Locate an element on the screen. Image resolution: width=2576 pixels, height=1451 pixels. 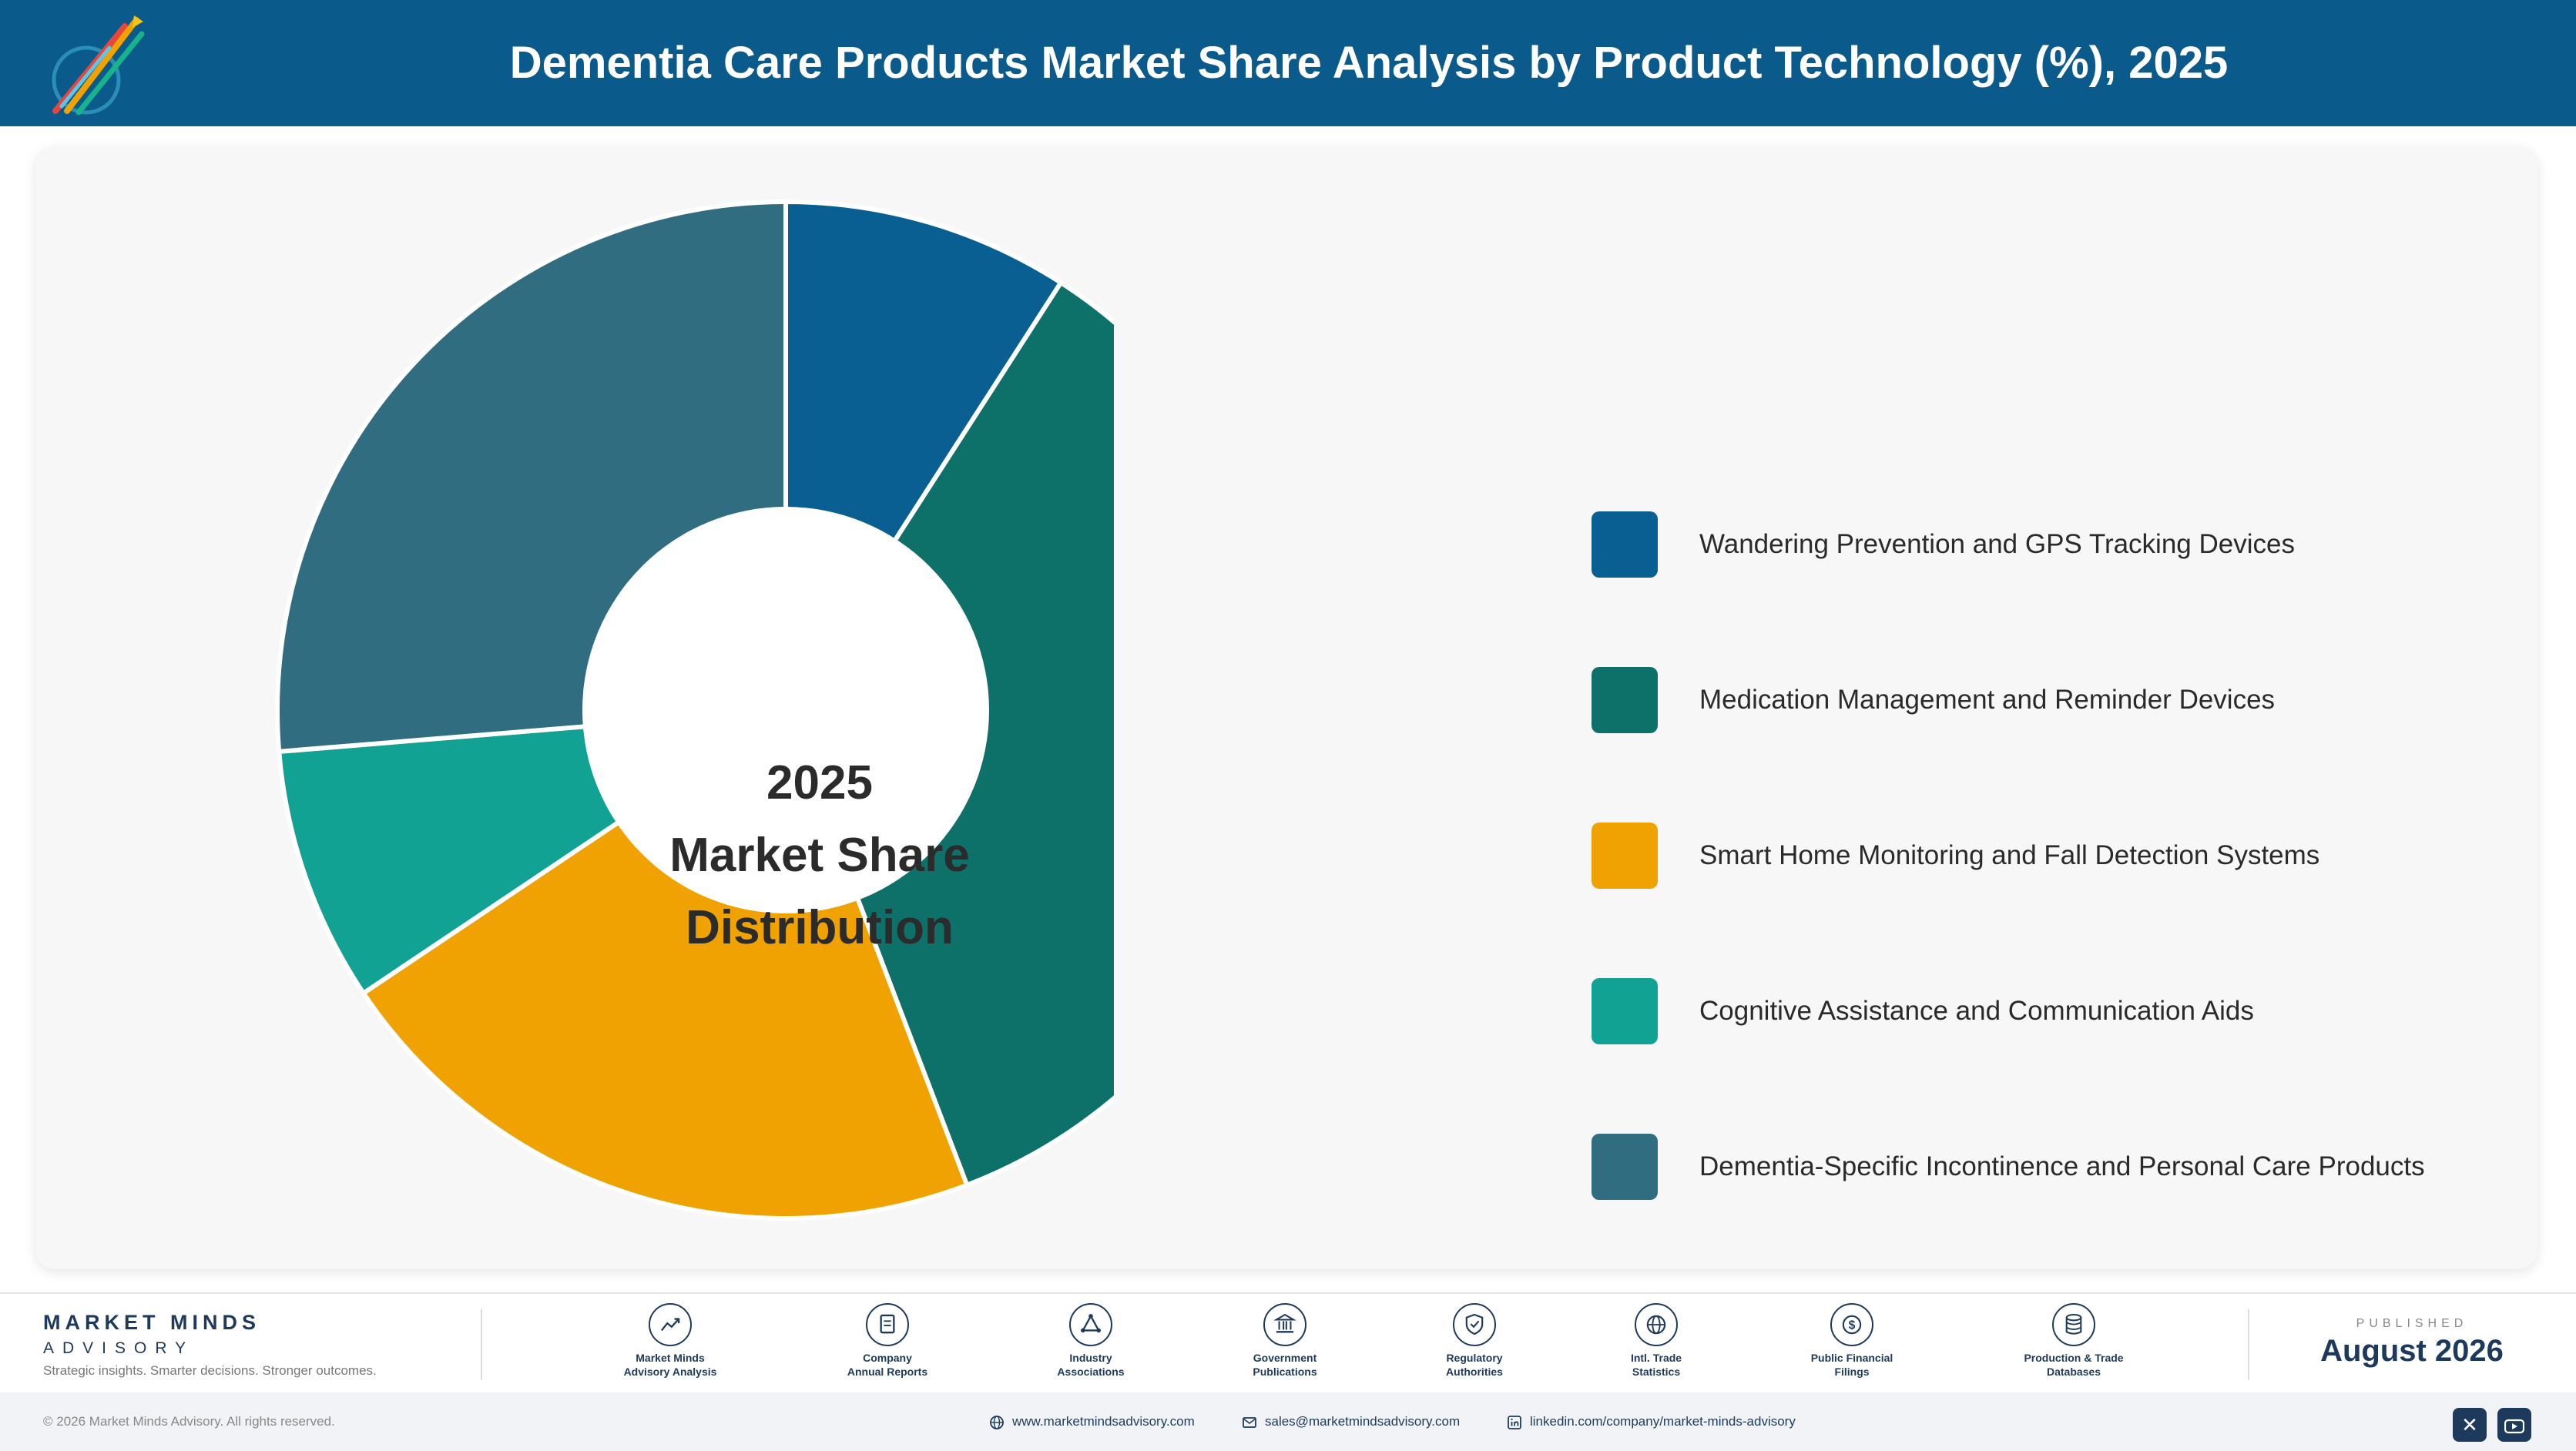
email-link: sales@marketmindsadvisory.com is located at coordinates (1351, 1421).